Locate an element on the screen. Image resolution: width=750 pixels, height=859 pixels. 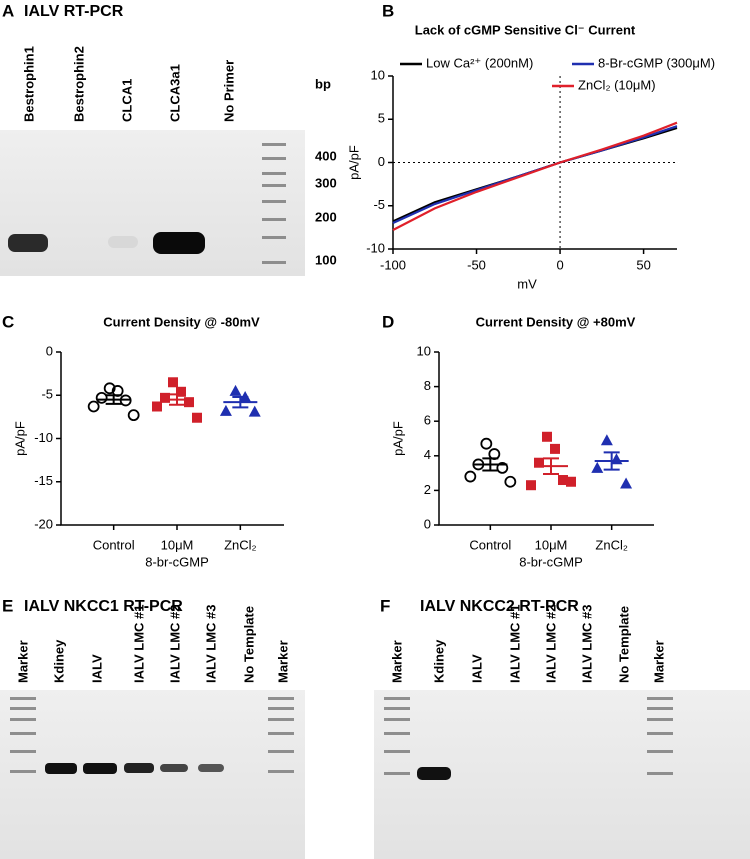
panel-title: IALV NKCC2 RT-PCR is located at coordinates (499, 606).